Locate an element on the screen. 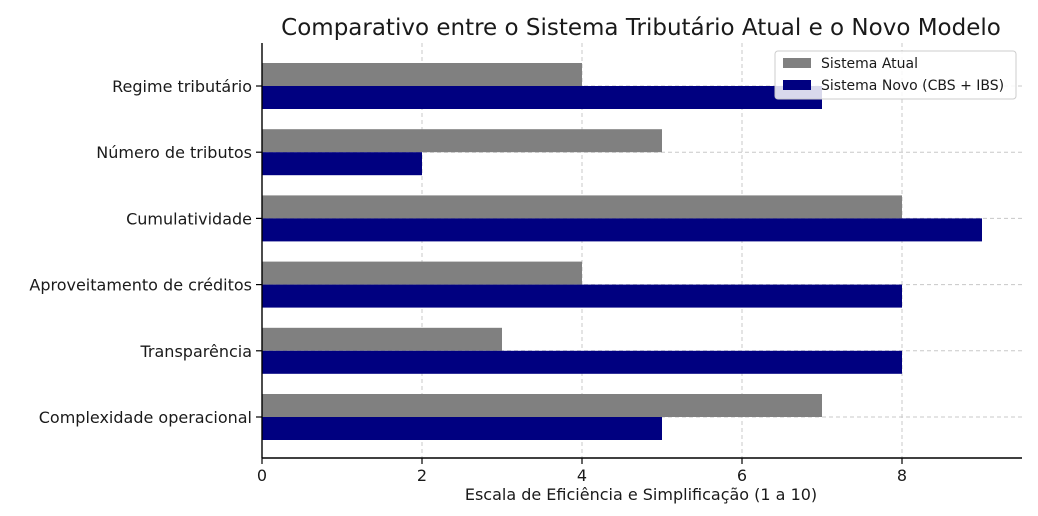 The image size is (1038, 516). legend-label: Sistema Novo (CBS + IBS) is located at coordinates (912, 86).